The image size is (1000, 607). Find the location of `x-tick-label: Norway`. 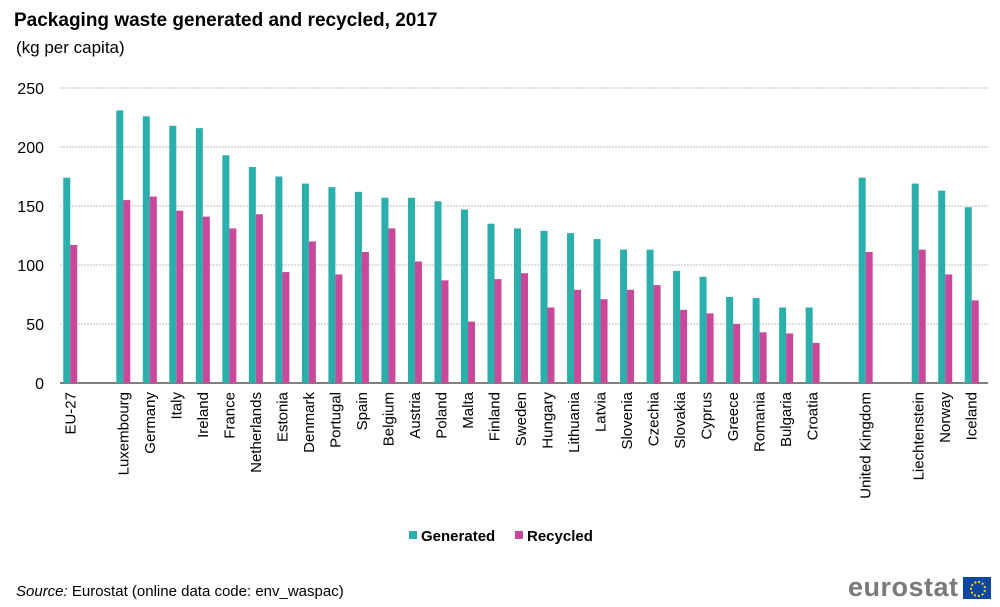

x-tick-label: Norway is located at coordinates (945, 417).